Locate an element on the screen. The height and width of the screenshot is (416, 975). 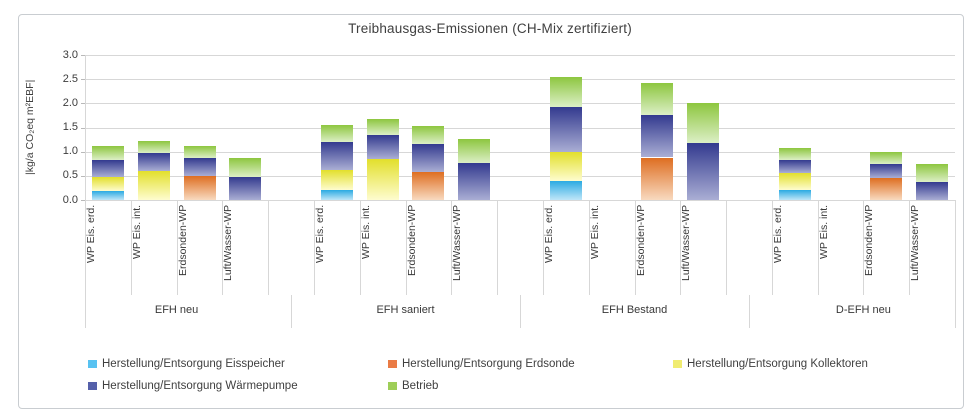
y-axis-title: |kg/a CO₂eq m²EBF| is located at coordinates (30, 127).